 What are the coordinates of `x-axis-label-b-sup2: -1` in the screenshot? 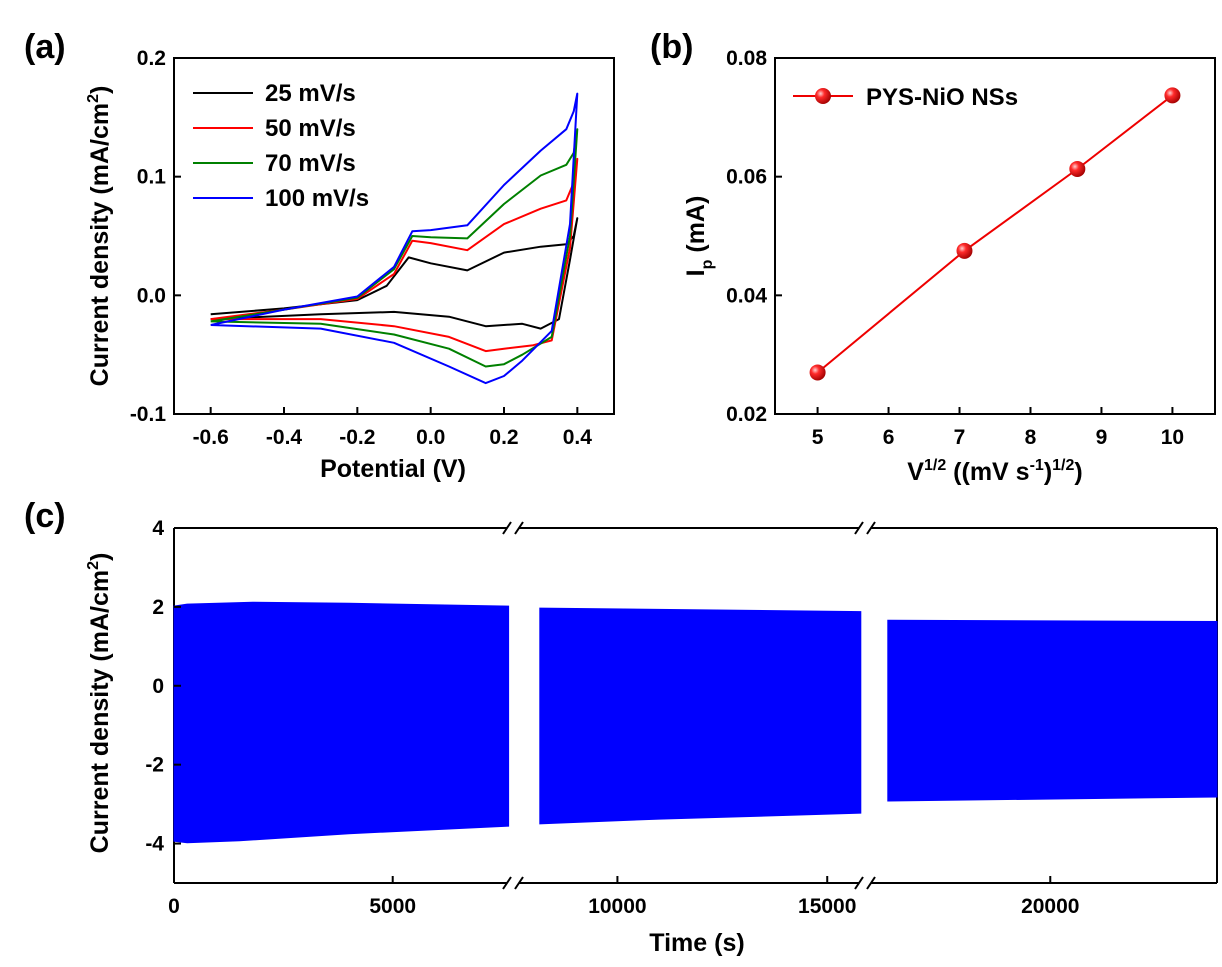 It's located at (1037, 465).